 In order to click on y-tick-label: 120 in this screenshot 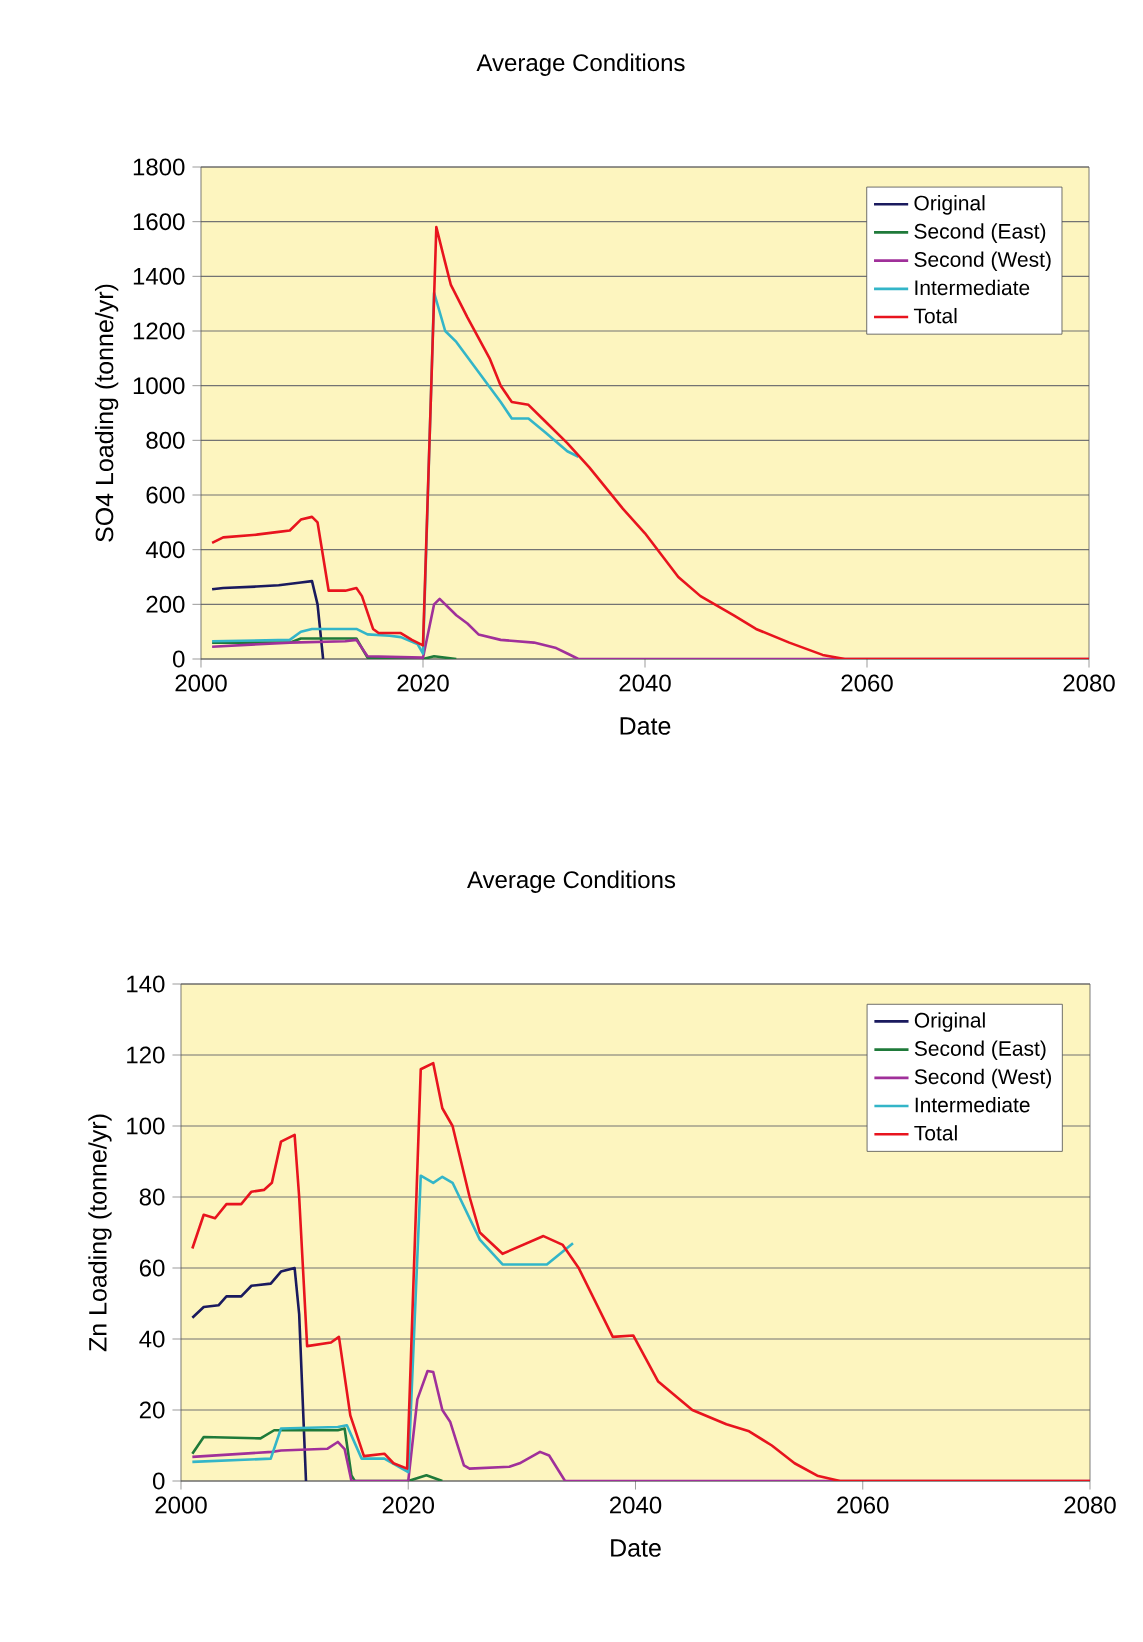, I will do `click(146, 1055)`.